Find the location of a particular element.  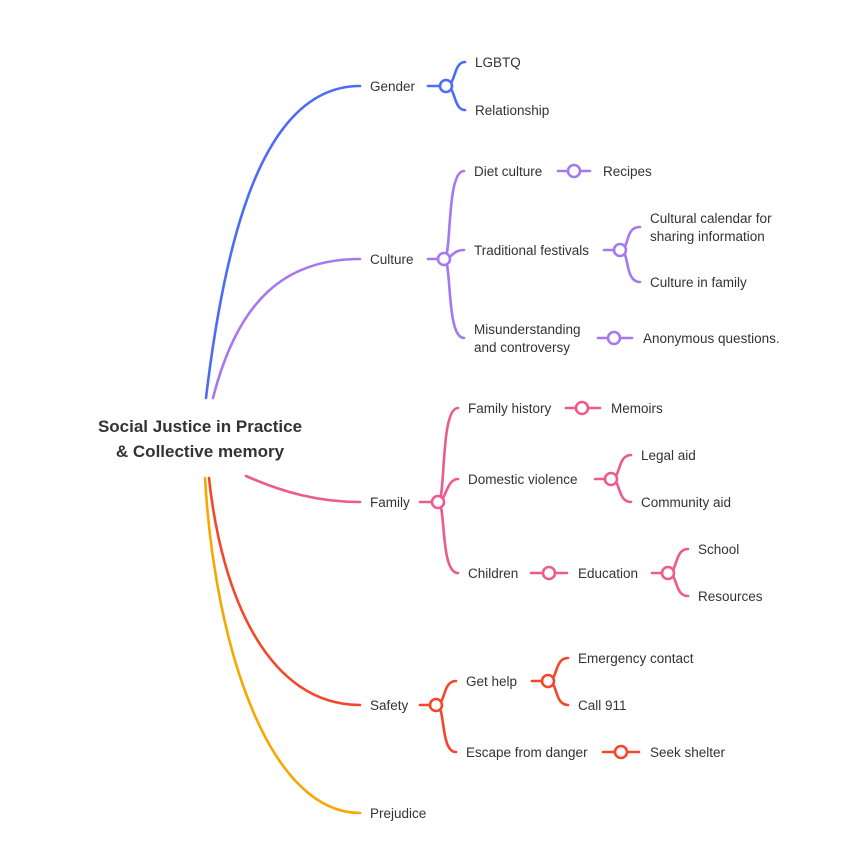

node-culture: Culture is located at coordinates (392, 259).